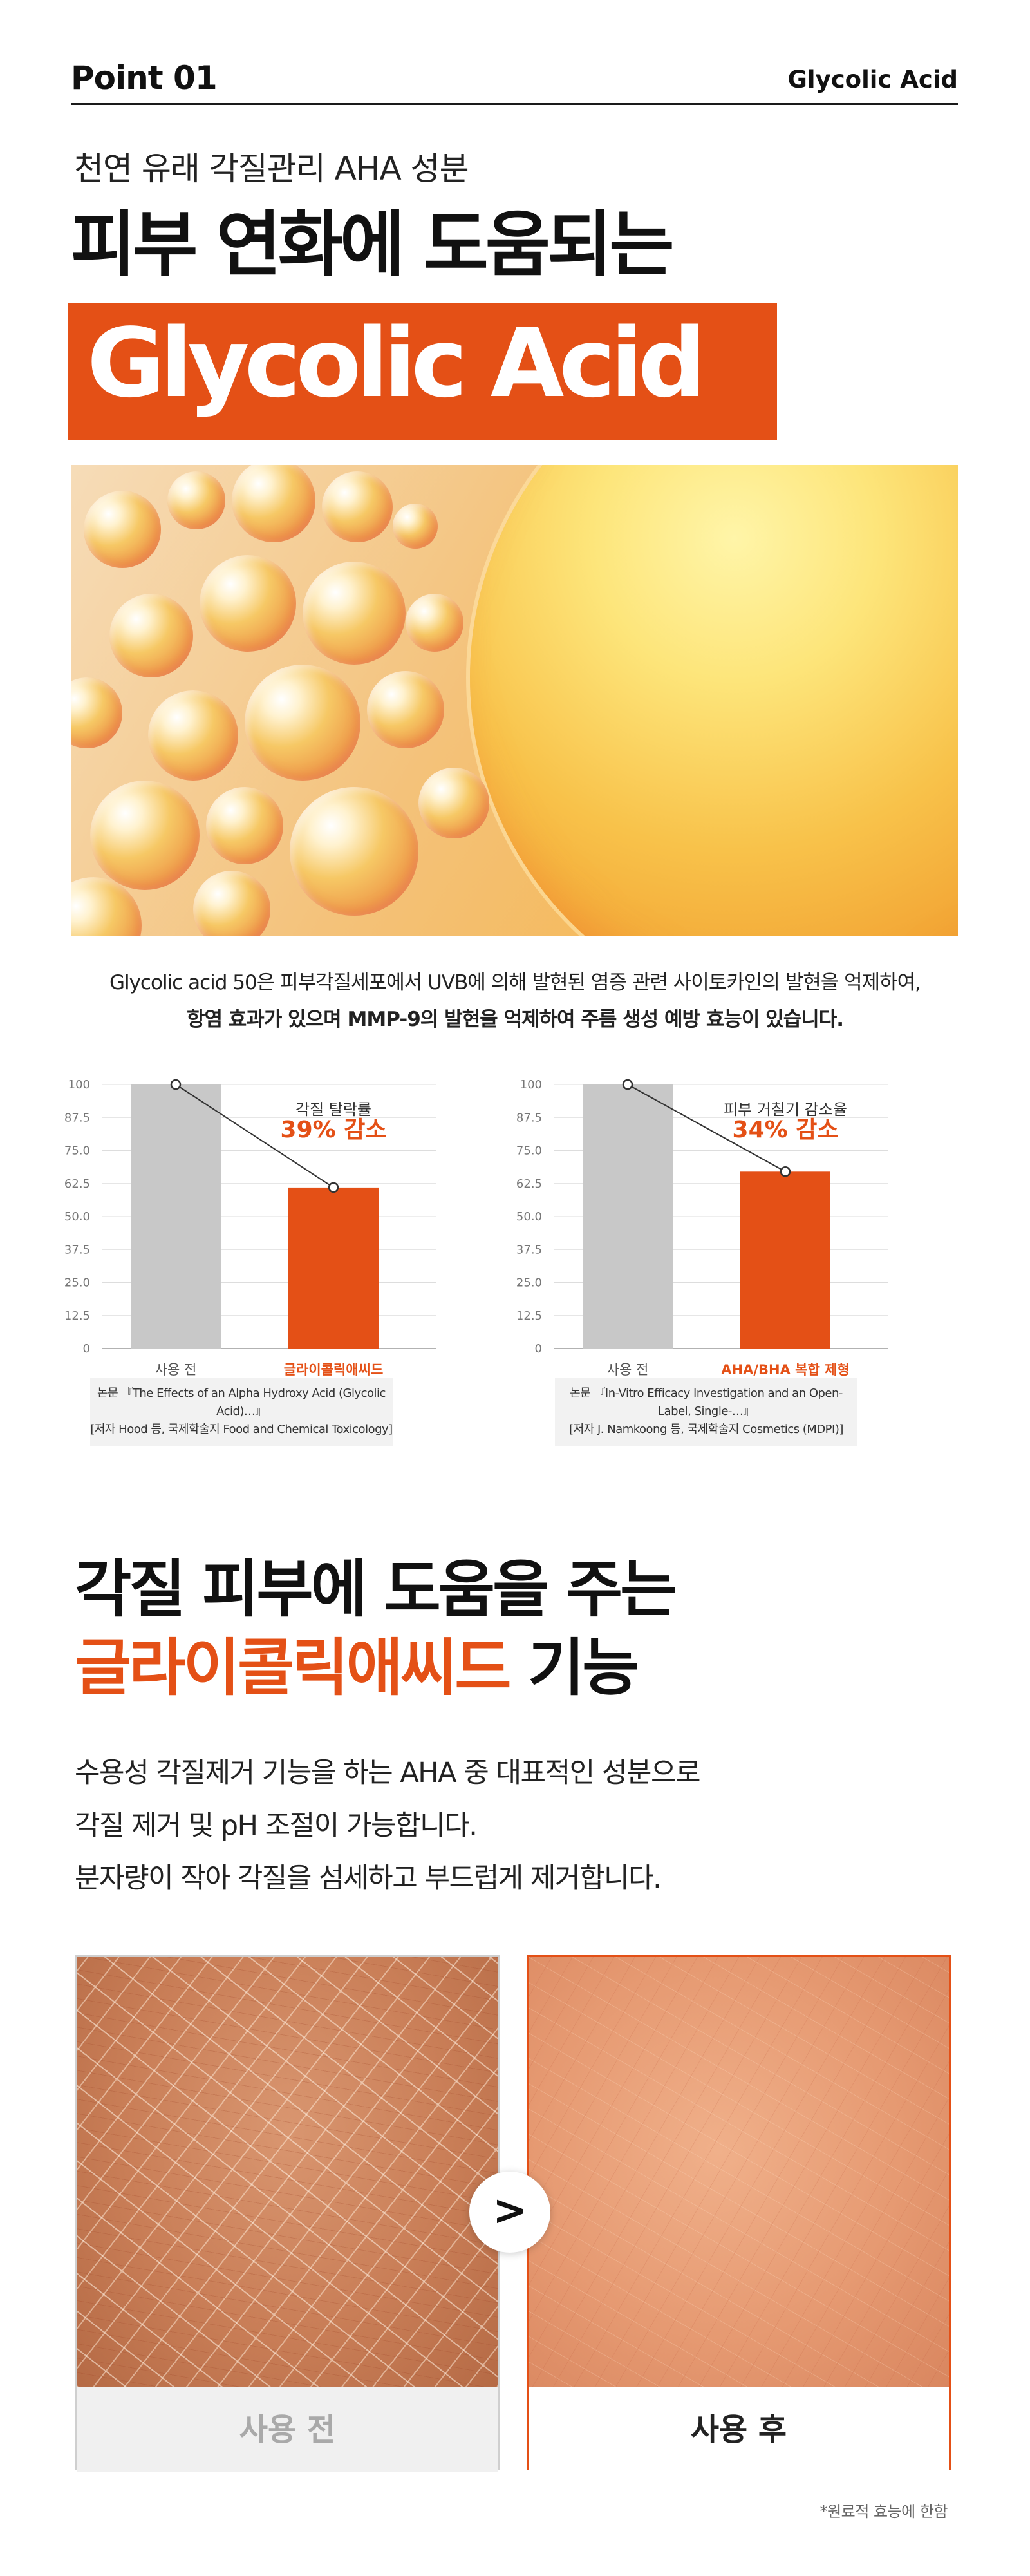 The height and width of the screenshot is (2576, 1030). I want to click on after-label: 사용 후, so click(739, 2429).